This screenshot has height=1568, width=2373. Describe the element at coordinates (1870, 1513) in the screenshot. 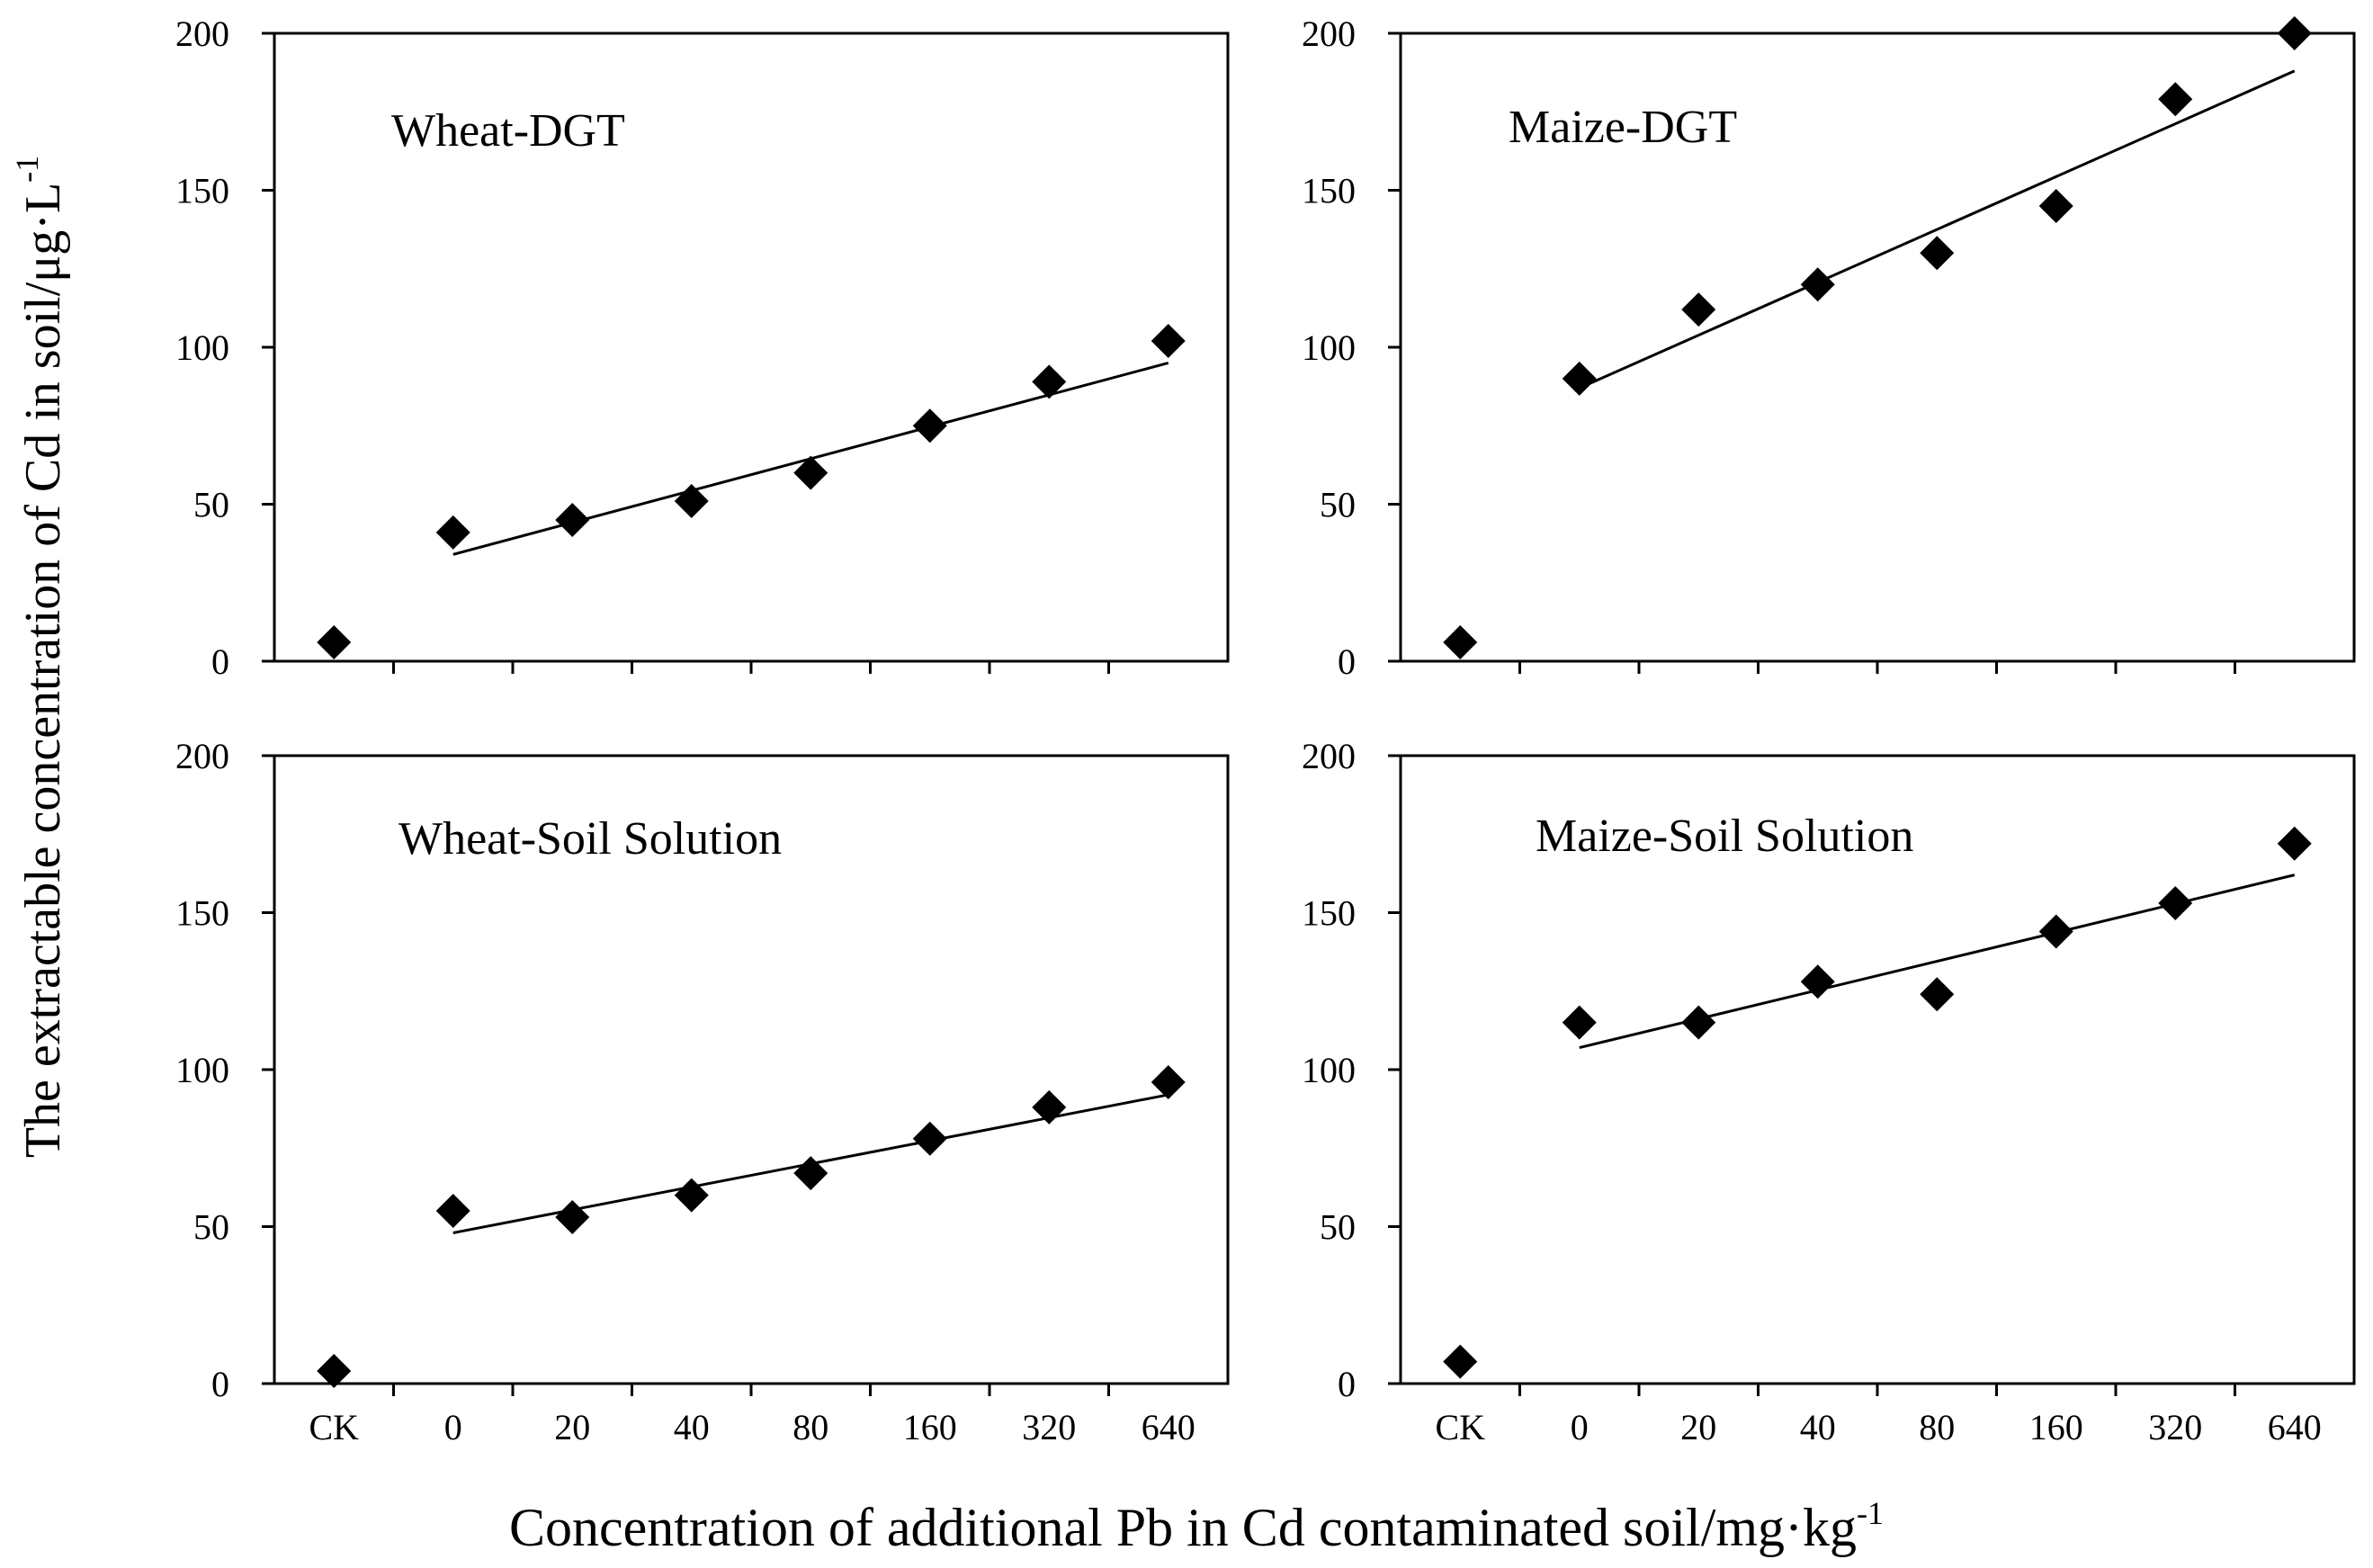

I see `x-axis-title-superscript: -1` at that location.